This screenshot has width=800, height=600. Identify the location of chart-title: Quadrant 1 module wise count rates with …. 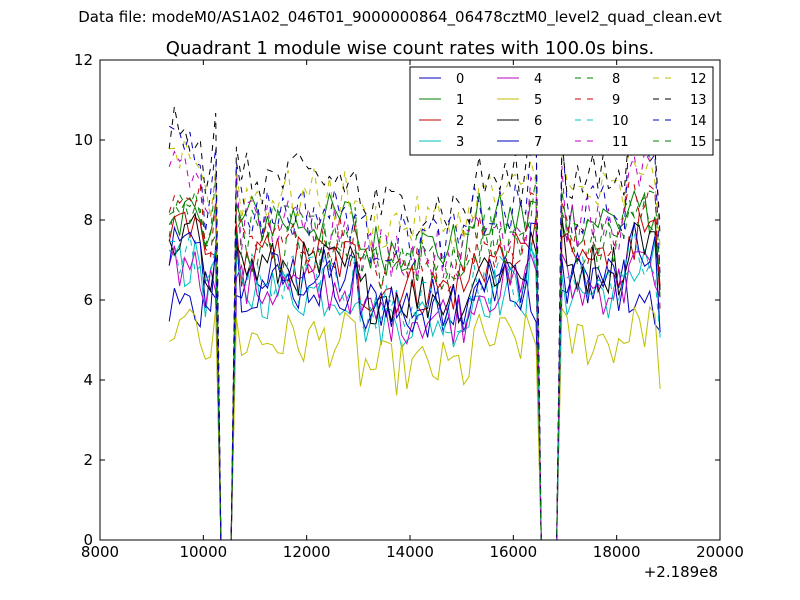
(410, 48).